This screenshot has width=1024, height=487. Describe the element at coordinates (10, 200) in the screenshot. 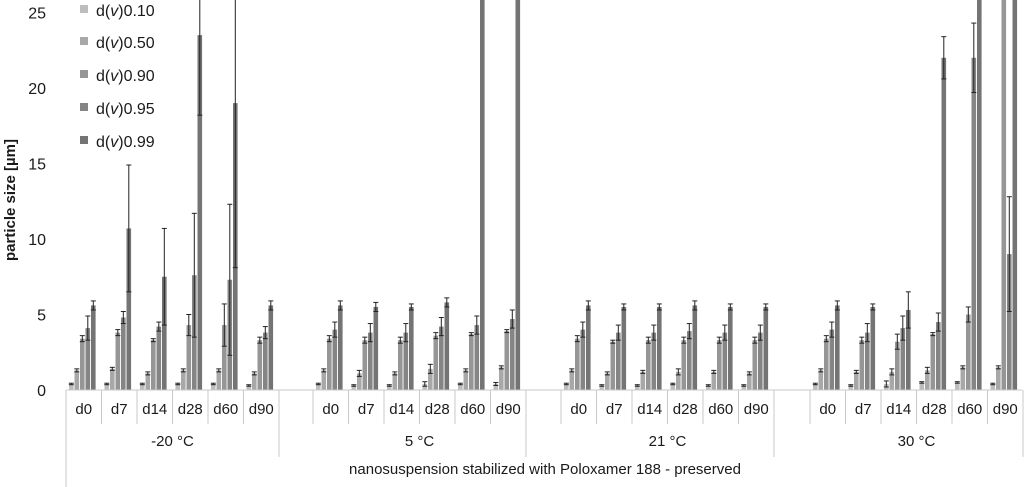

I see `y-axis-title: particle size [µm]` at that location.